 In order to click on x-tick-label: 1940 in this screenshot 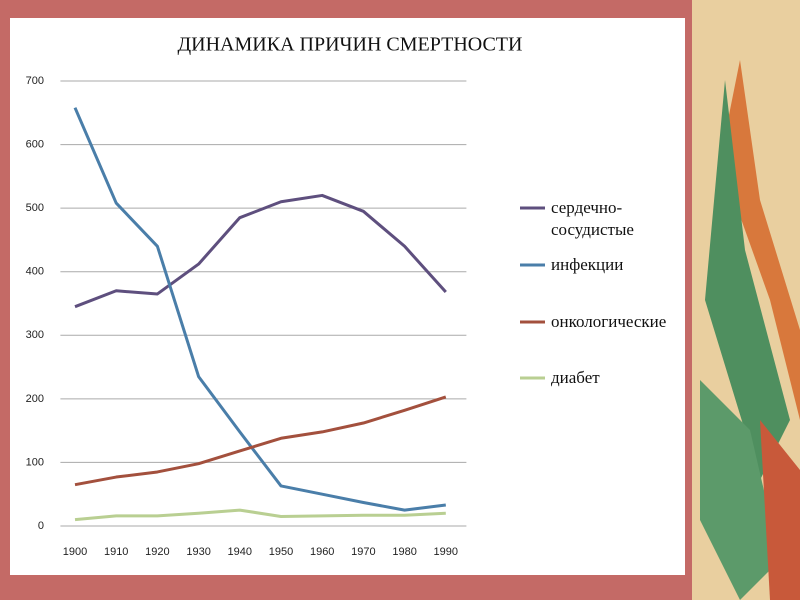, I will do `click(240, 552)`.